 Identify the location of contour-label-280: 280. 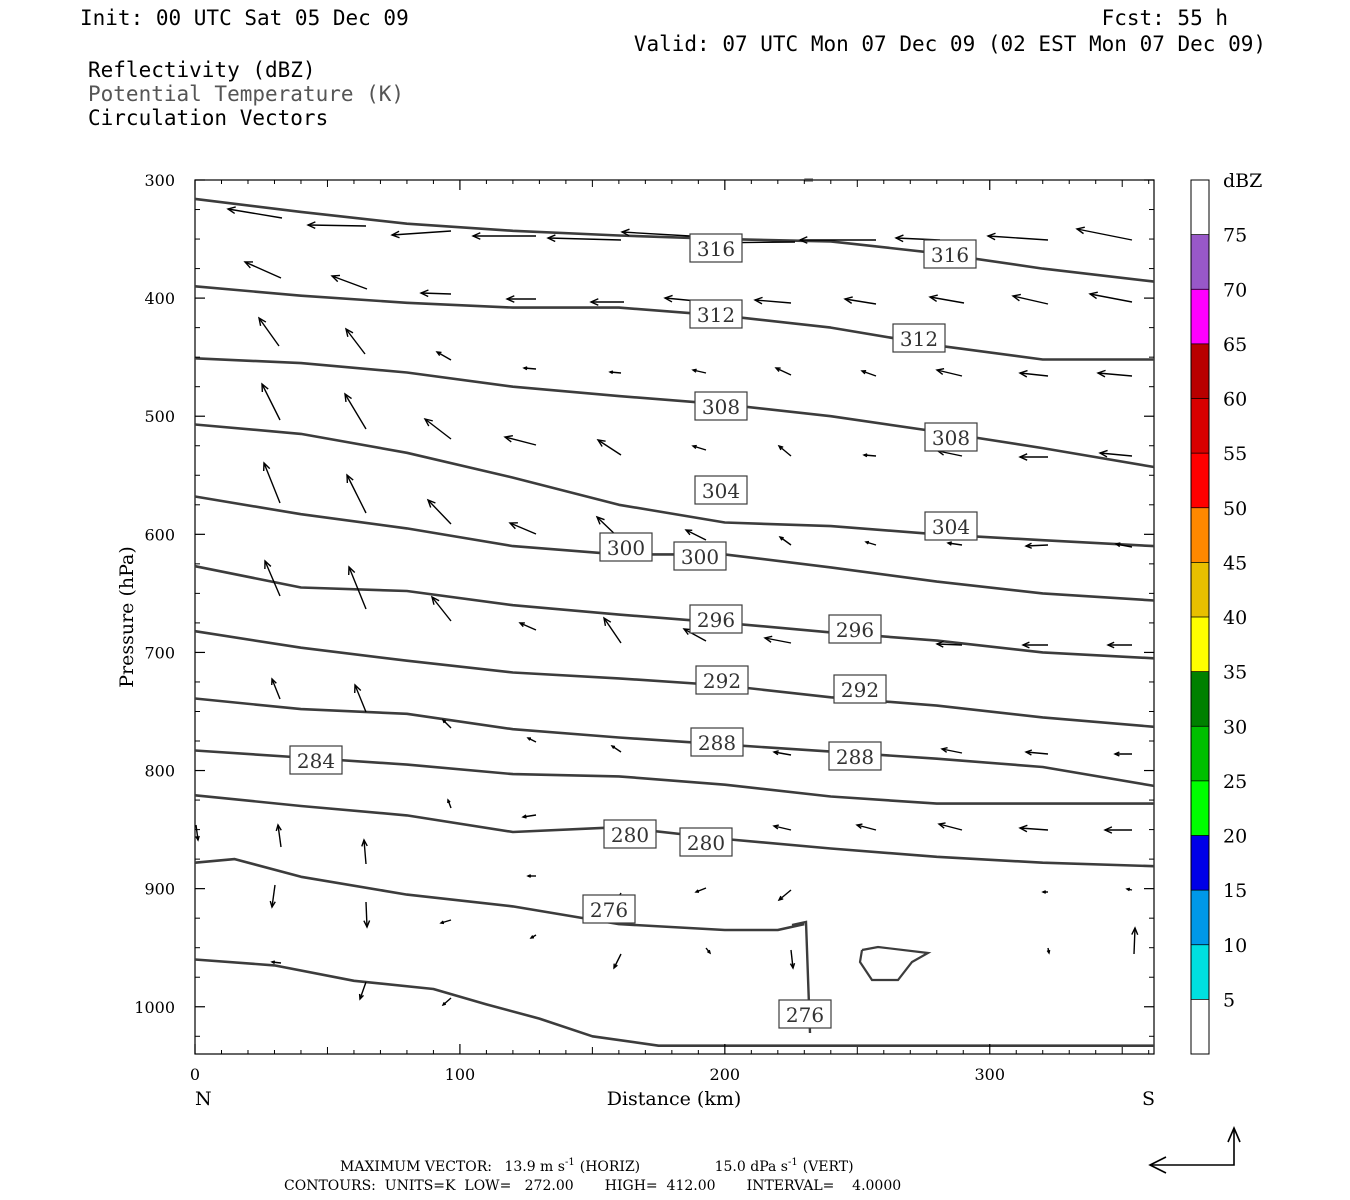
(706, 842).